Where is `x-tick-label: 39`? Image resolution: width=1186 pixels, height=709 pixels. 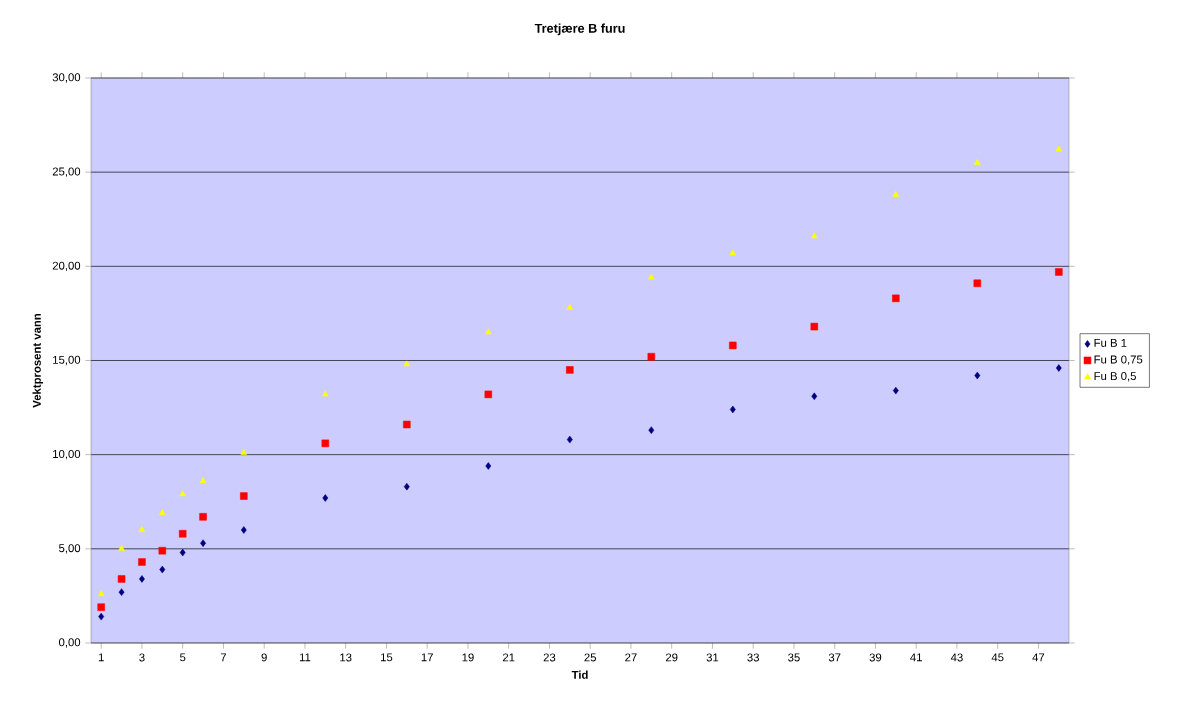
x-tick-label: 39 is located at coordinates (875, 657).